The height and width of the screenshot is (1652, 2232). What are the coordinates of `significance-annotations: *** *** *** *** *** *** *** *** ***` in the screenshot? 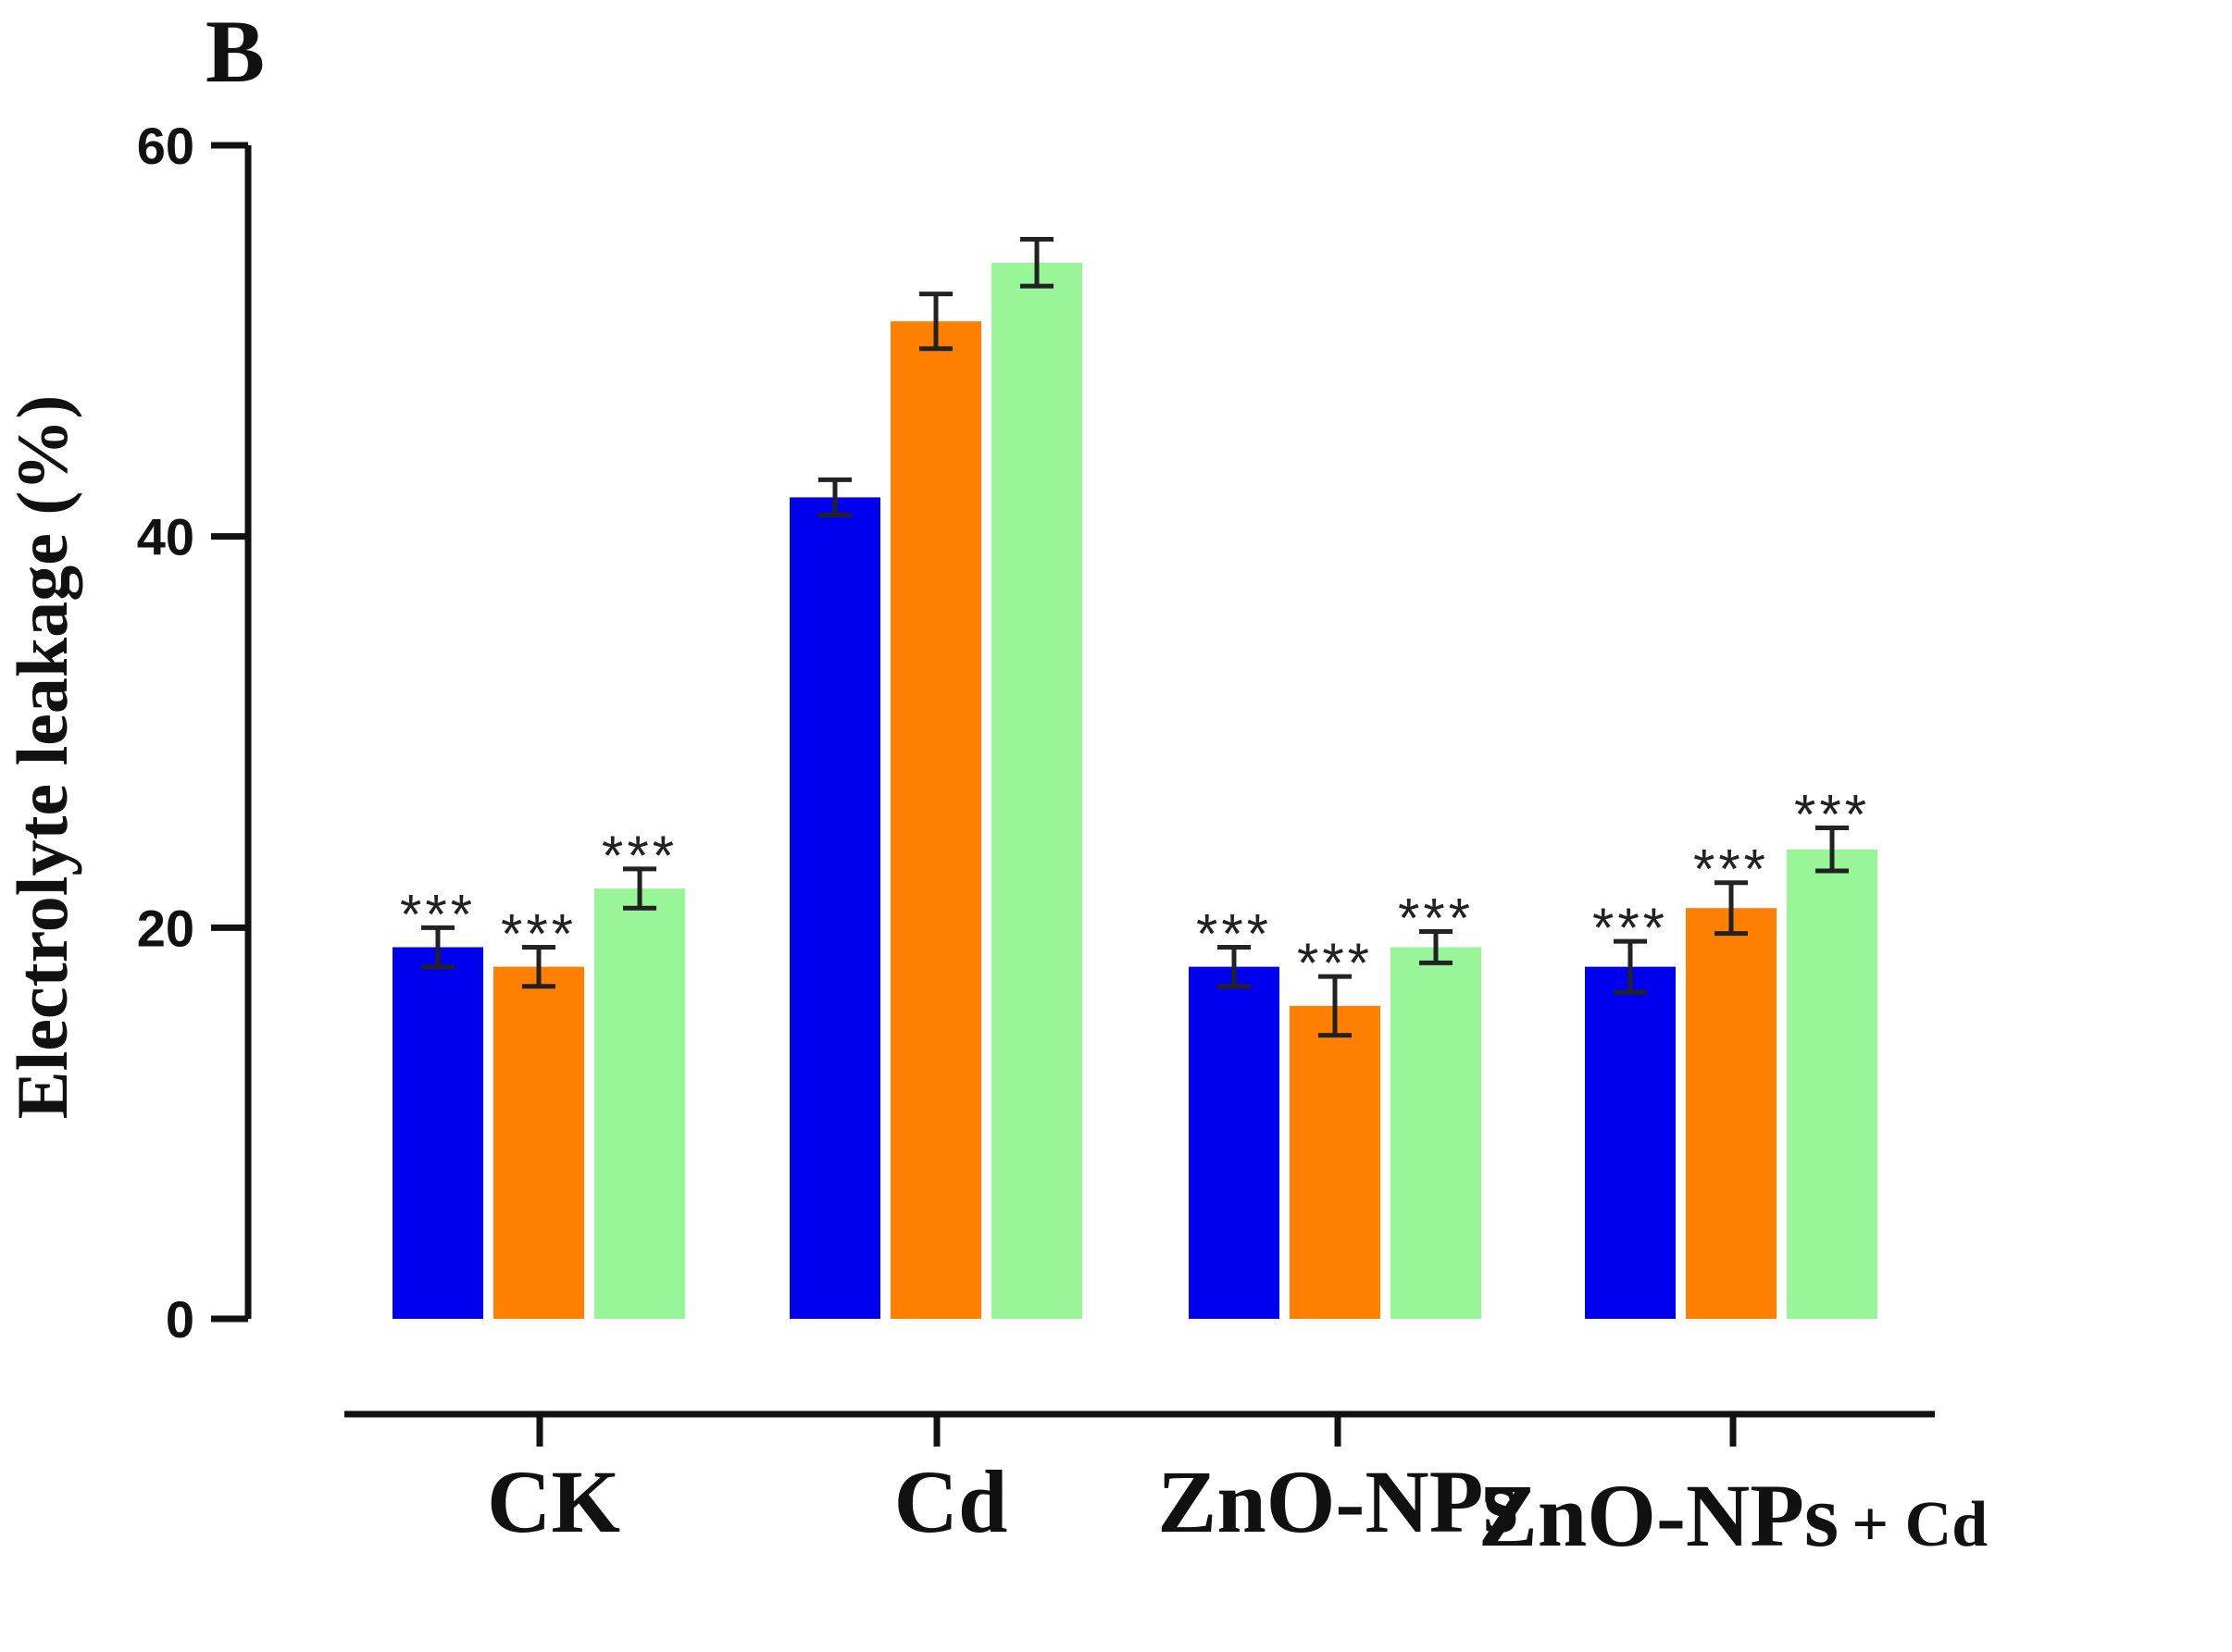 It's located at (1135, 889).